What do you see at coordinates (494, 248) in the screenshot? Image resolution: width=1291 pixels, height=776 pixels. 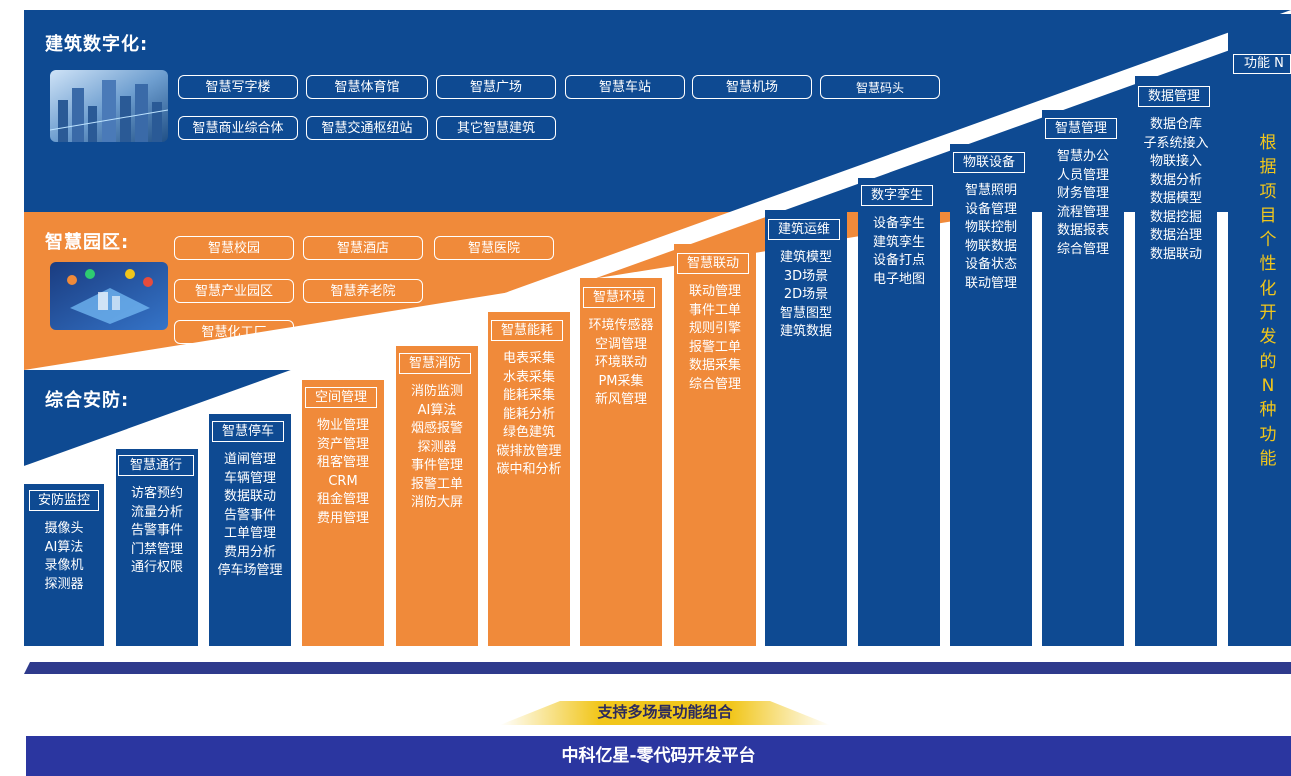 I see `park-item: 智慧医院` at bounding box center [494, 248].